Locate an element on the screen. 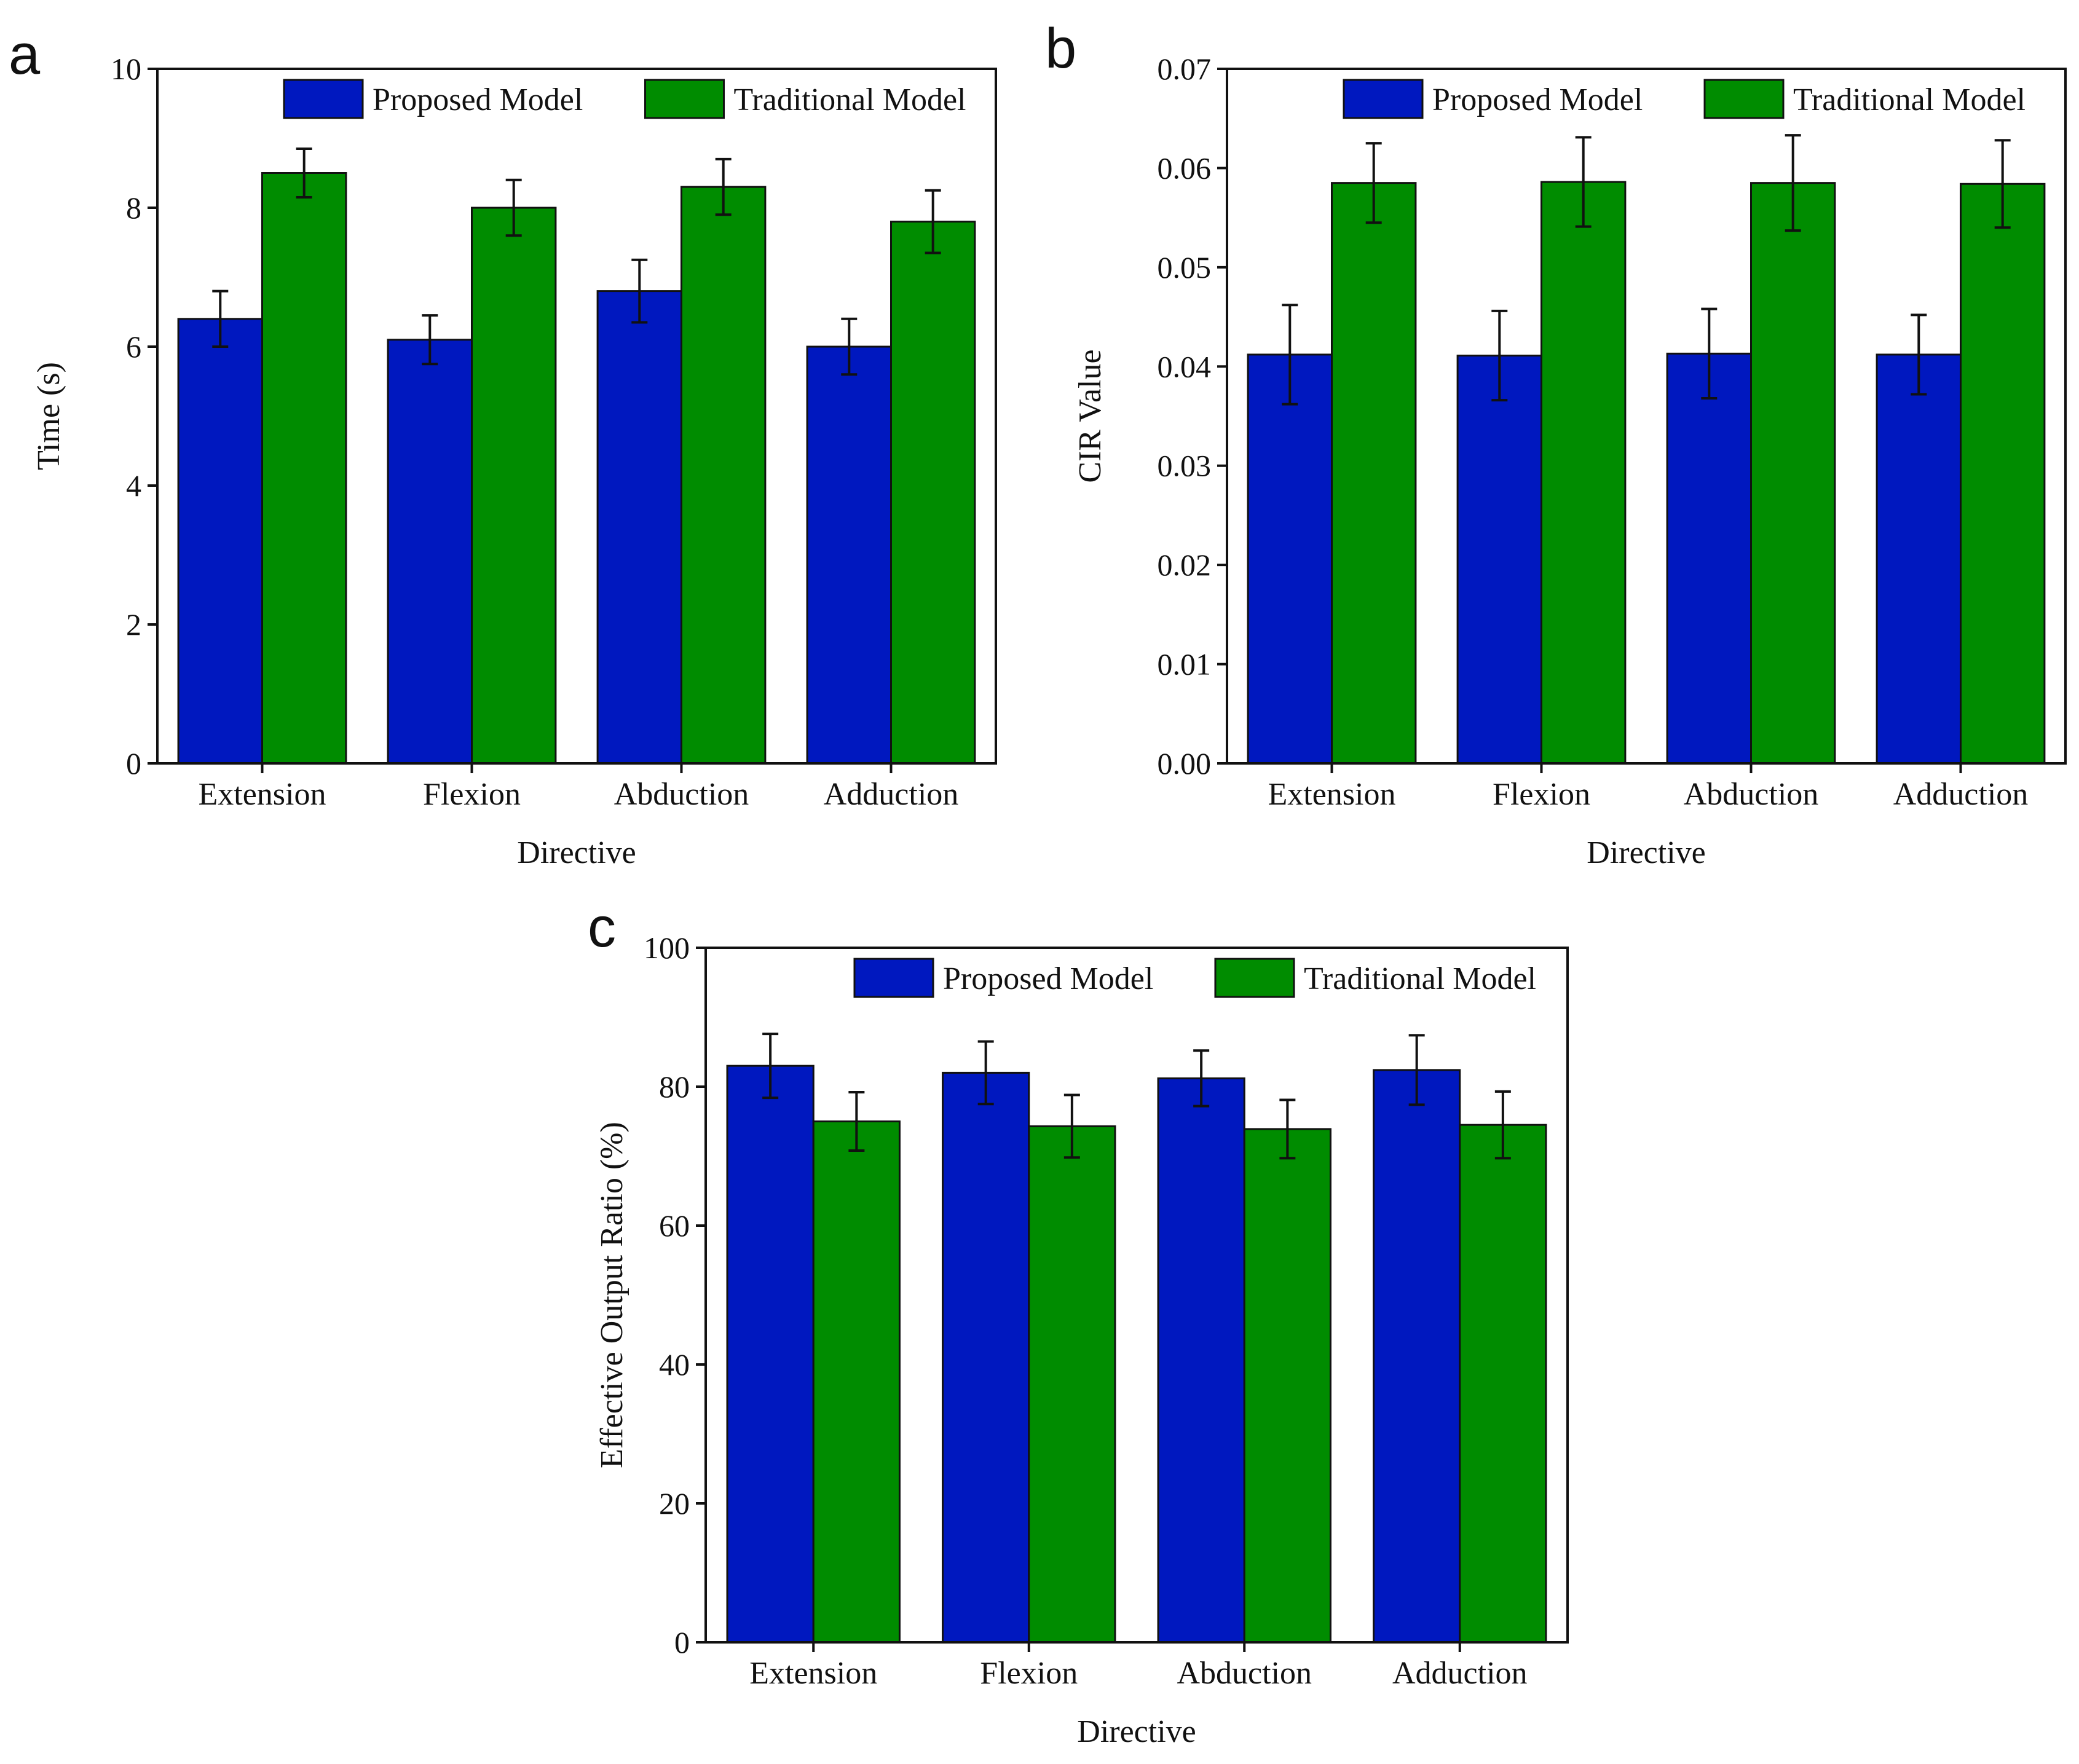 The height and width of the screenshot is (1764, 2079). legend: Proposed Model Traditional Model is located at coordinates (1195, 978).